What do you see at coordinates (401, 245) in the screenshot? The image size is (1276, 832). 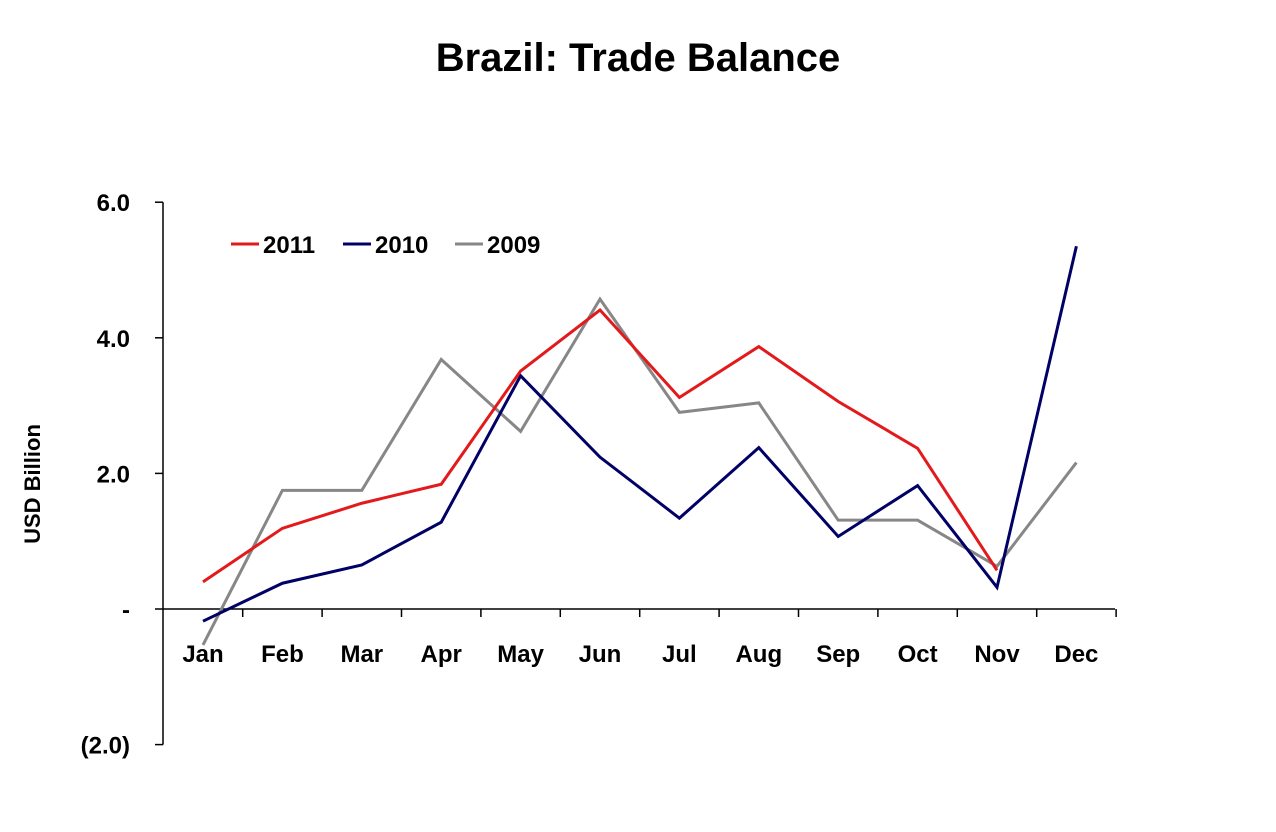 I see `legend-label-2010: 2010` at bounding box center [401, 245].